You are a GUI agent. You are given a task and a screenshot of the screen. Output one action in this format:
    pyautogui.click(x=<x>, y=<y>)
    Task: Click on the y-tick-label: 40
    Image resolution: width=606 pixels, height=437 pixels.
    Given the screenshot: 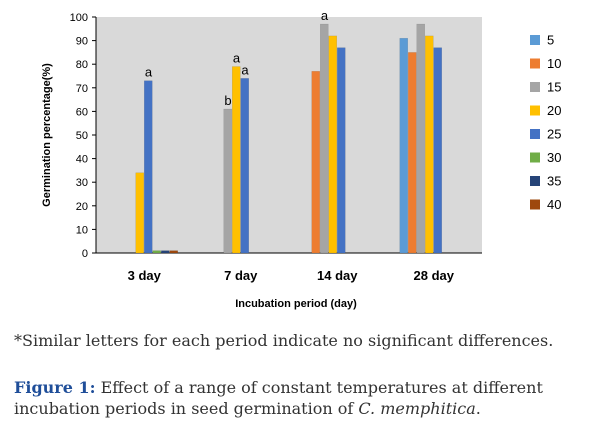 What is the action you would take?
    pyautogui.click(x=82, y=160)
    